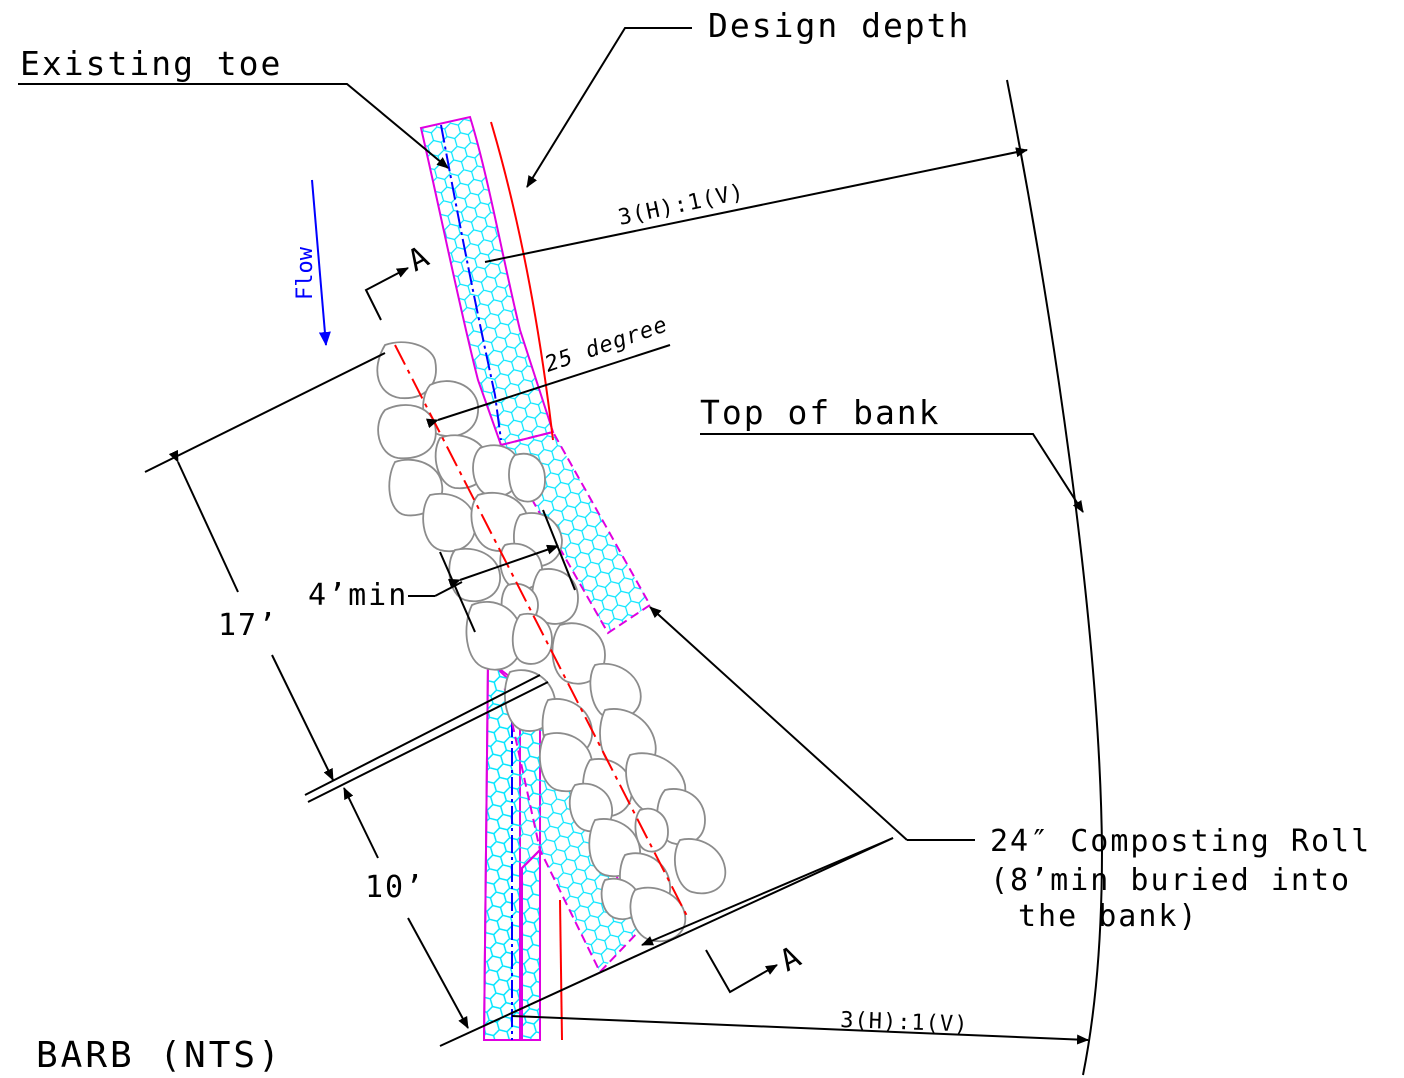 The height and width of the screenshot is (1078, 1404). I want to click on roll-label-line3: the bank), so click(1108, 916).